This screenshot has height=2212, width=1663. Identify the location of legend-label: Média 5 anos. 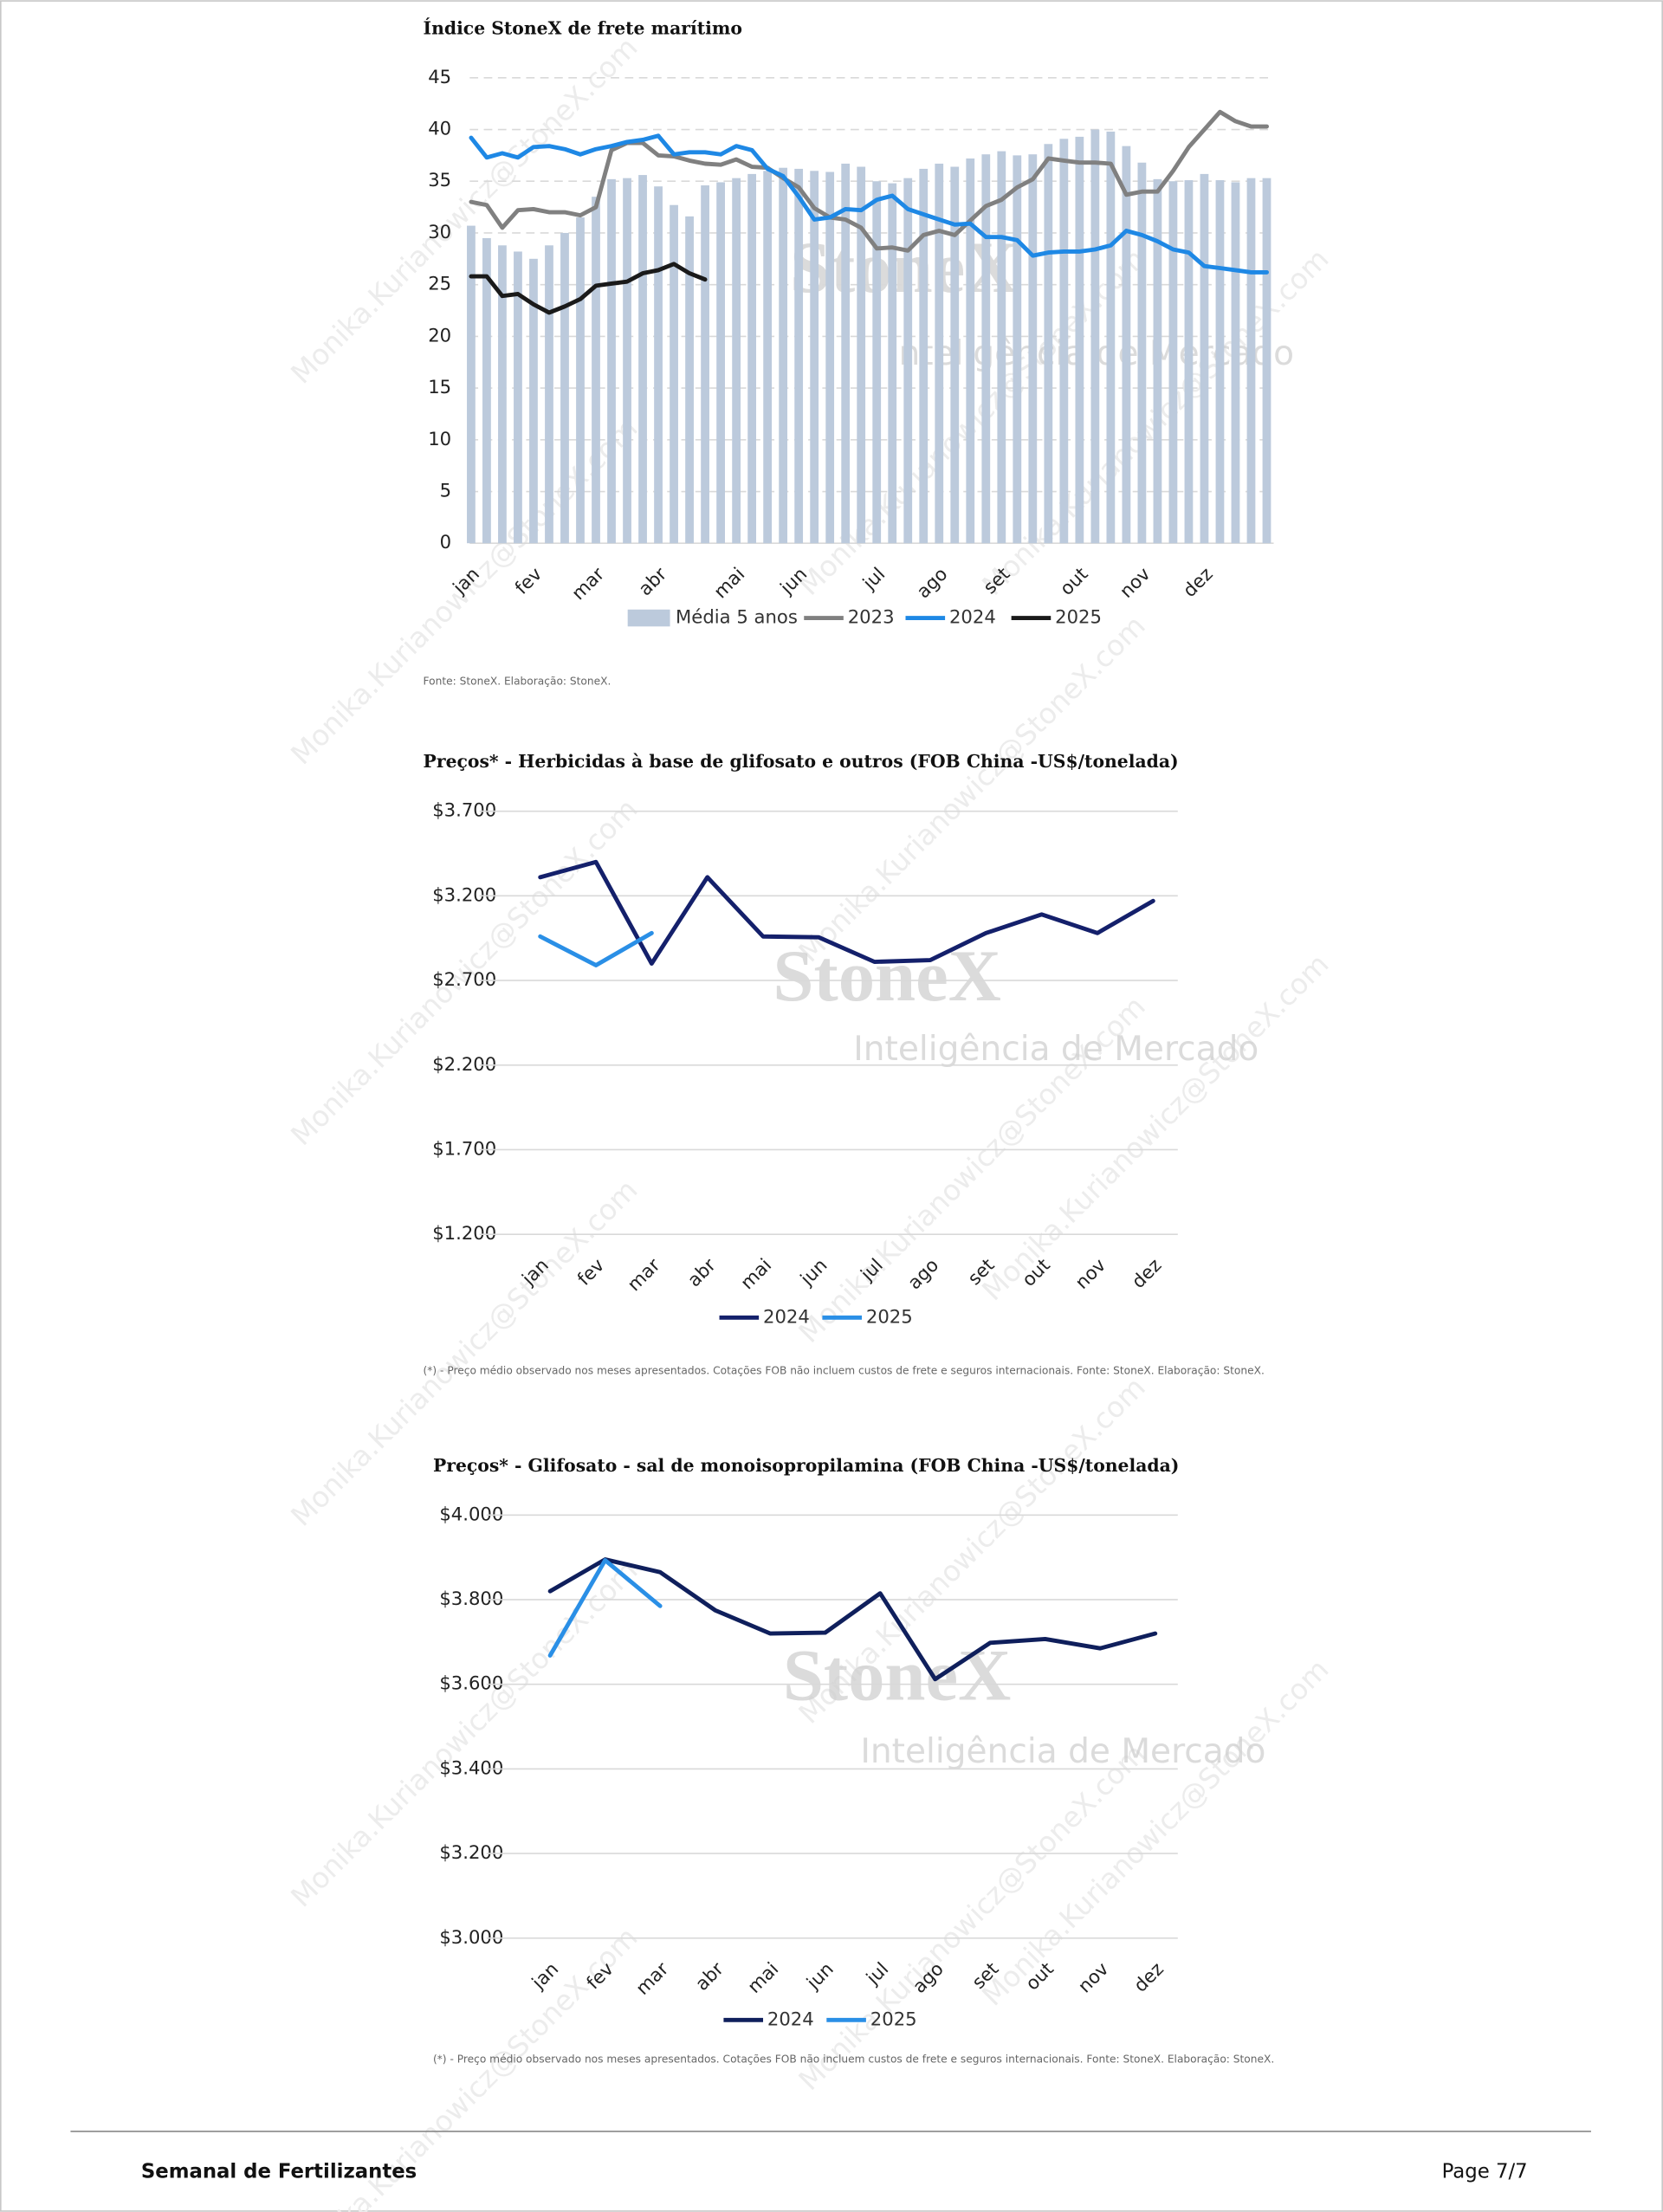
(737, 617).